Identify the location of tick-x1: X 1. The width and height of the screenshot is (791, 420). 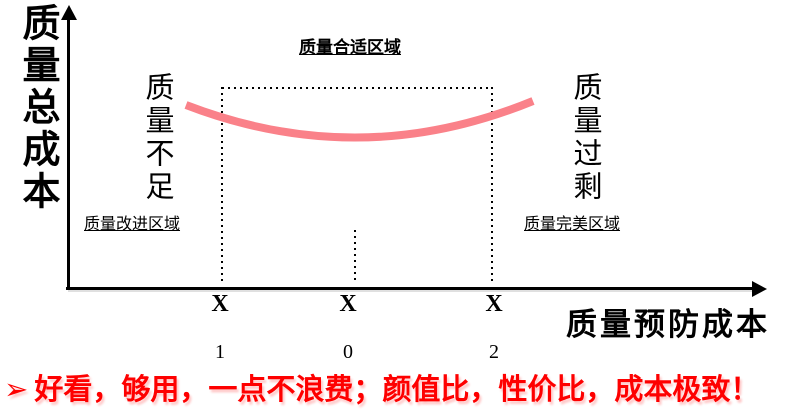
(220, 327).